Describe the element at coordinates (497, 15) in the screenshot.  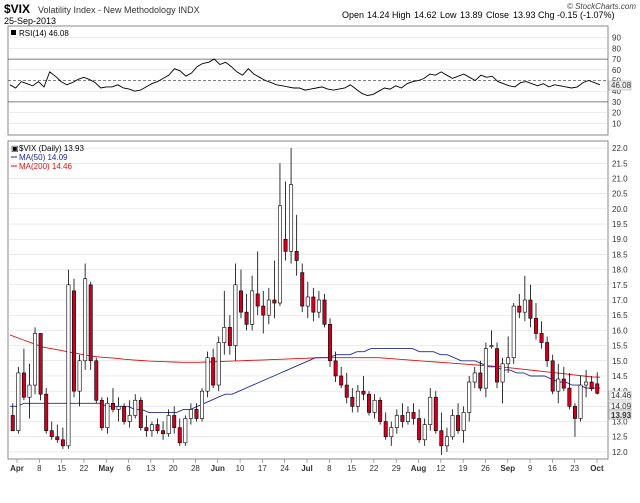
I see `close-label: Close` at that location.